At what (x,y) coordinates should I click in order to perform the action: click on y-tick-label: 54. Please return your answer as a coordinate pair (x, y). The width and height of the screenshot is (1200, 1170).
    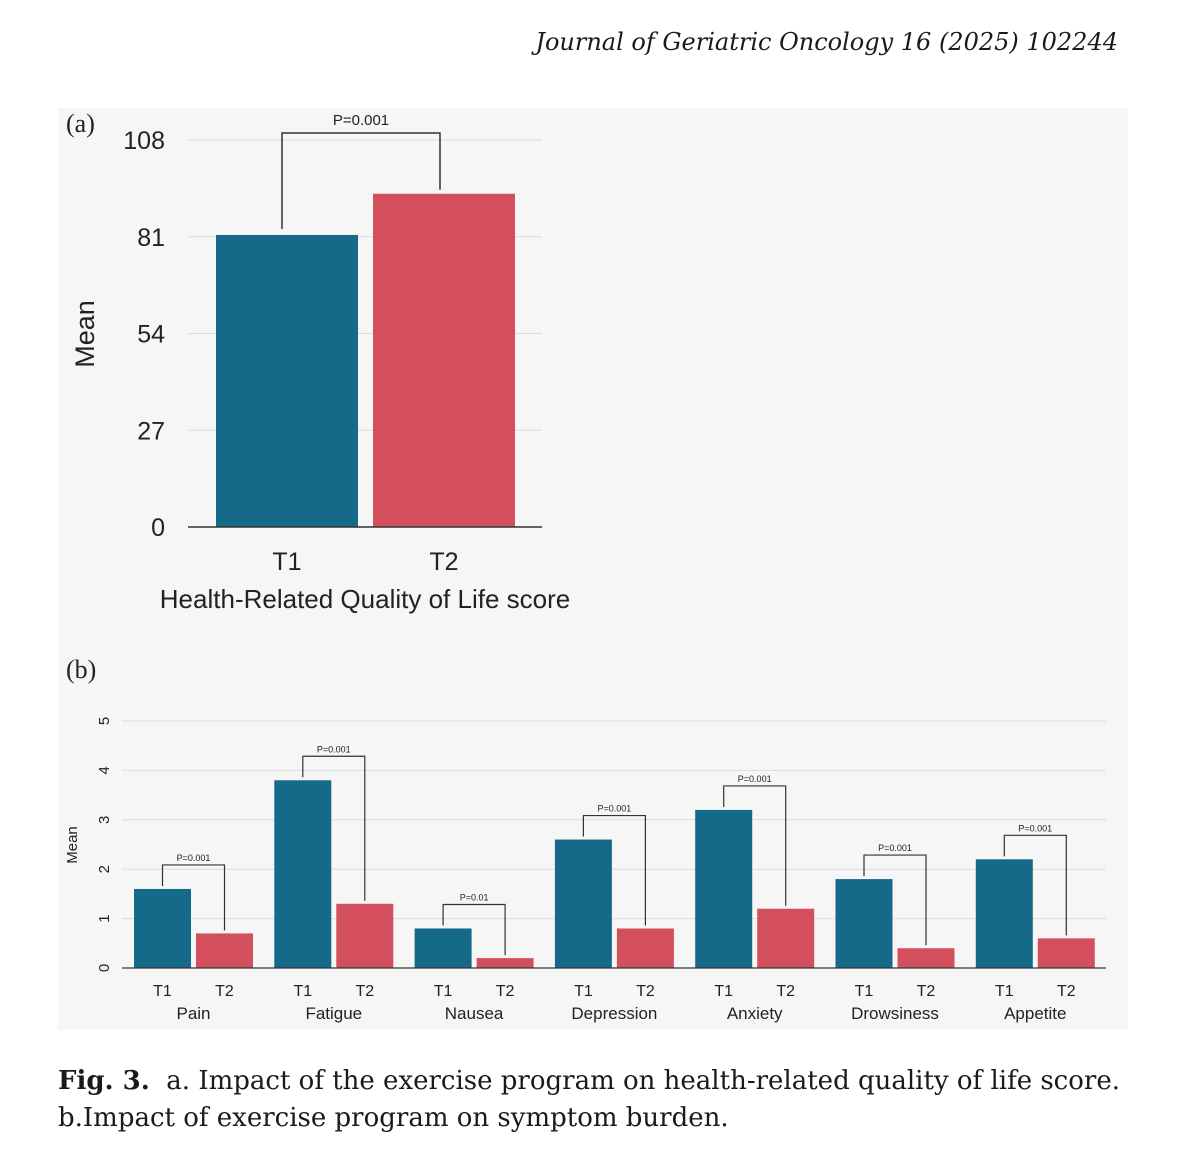
    Looking at the image, I should click on (151, 335).